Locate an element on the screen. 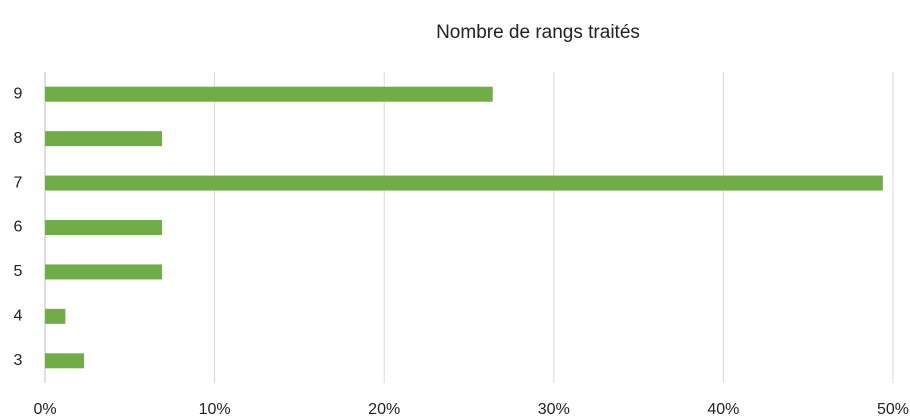 The image size is (910, 419). y-tick-label: 9 is located at coordinates (18, 93).